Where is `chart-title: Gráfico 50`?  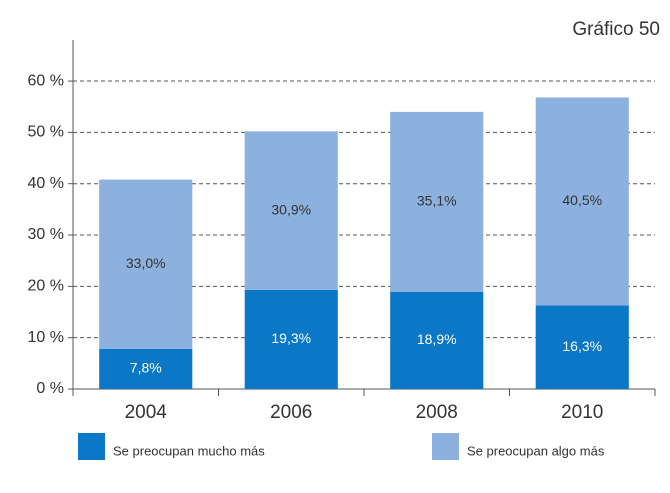 chart-title: Gráfico 50 is located at coordinates (616, 29).